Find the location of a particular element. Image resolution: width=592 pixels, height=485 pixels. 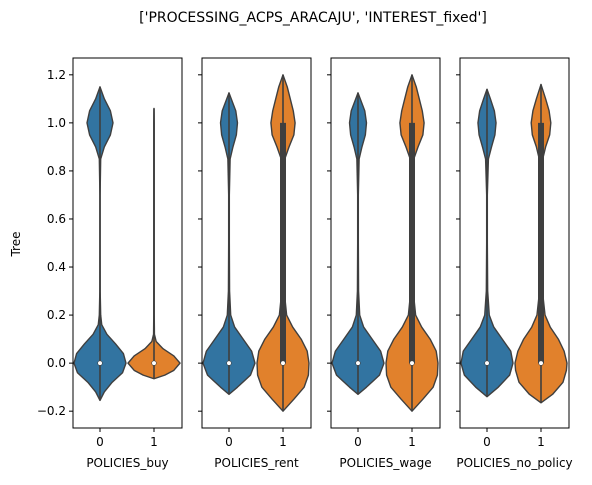

panel-frame-POLICIES_wage is located at coordinates (385, 243).